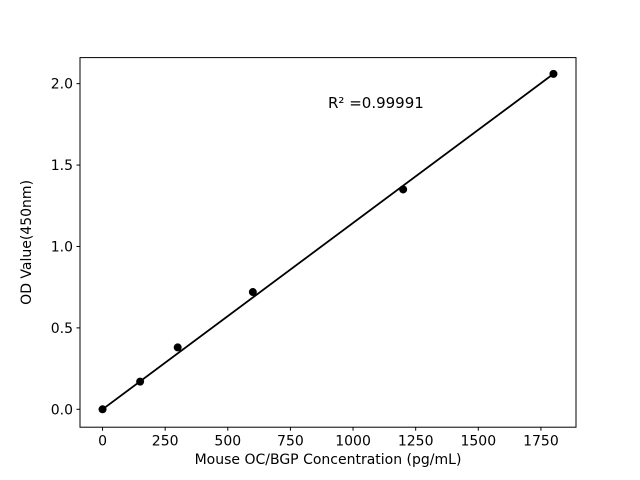 The image size is (640, 480). I want to click on x-tick-label: 1250, so click(416, 442).